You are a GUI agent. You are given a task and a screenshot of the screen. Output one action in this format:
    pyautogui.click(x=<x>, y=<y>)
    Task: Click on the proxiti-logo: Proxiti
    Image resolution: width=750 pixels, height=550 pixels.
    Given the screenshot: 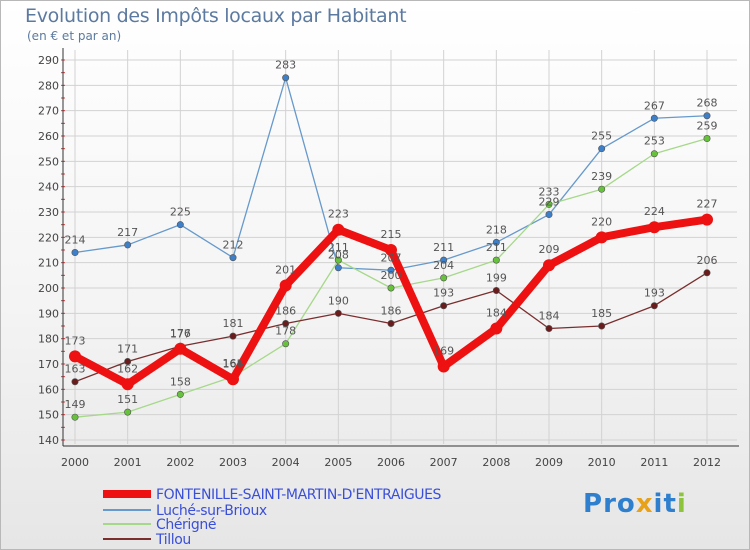 What is the action you would take?
    pyautogui.click(x=635, y=504)
    